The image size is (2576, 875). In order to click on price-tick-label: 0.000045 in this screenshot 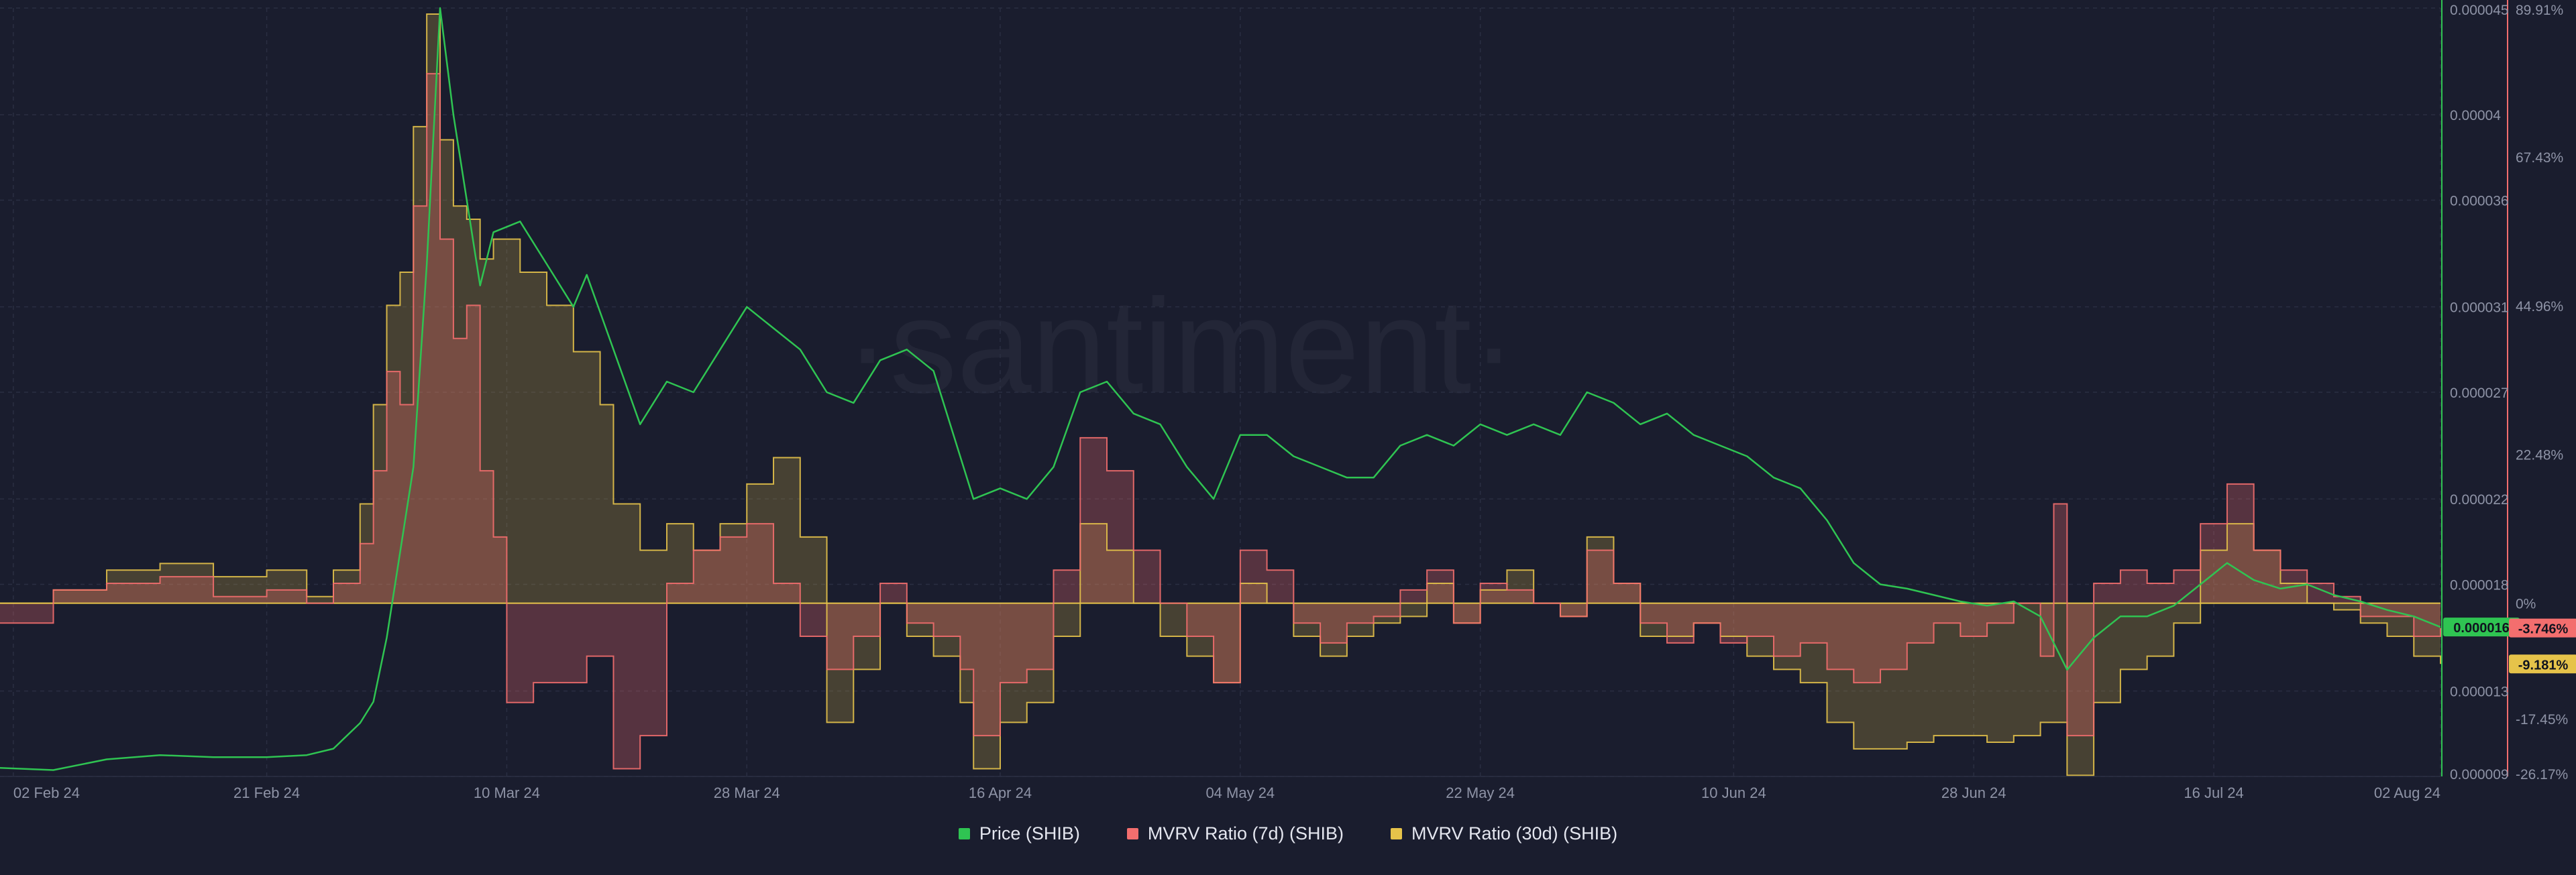, I will do `click(2479, 10)`.